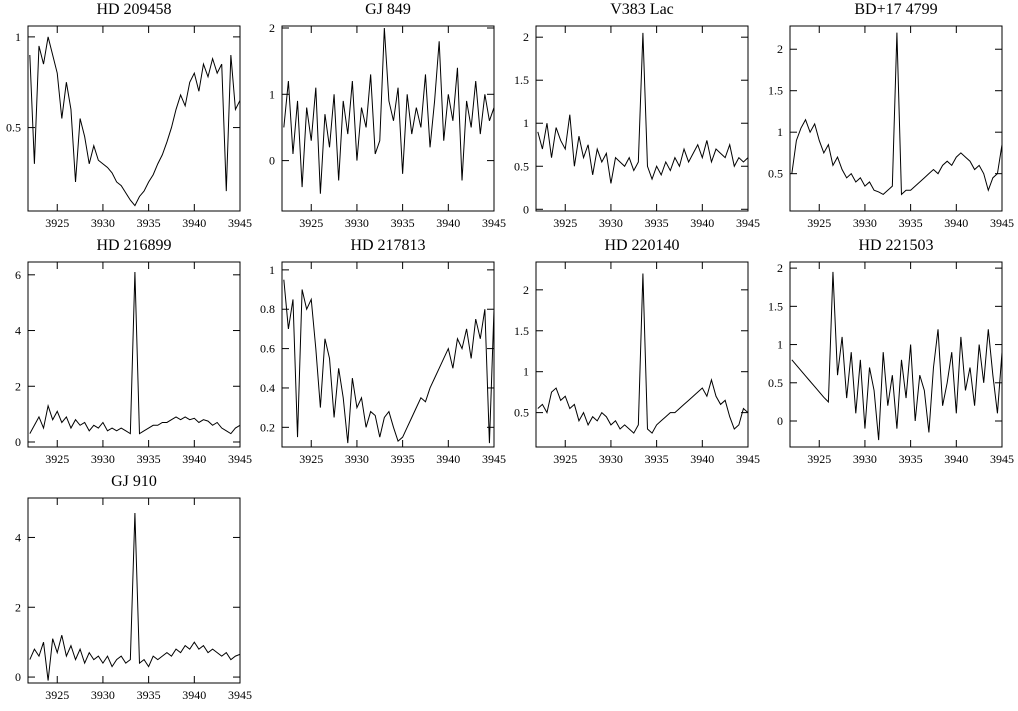 The height and width of the screenshot is (711, 1018). What do you see at coordinates (387, 245) in the screenshot?
I see `panel-title: HD 217813` at bounding box center [387, 245].